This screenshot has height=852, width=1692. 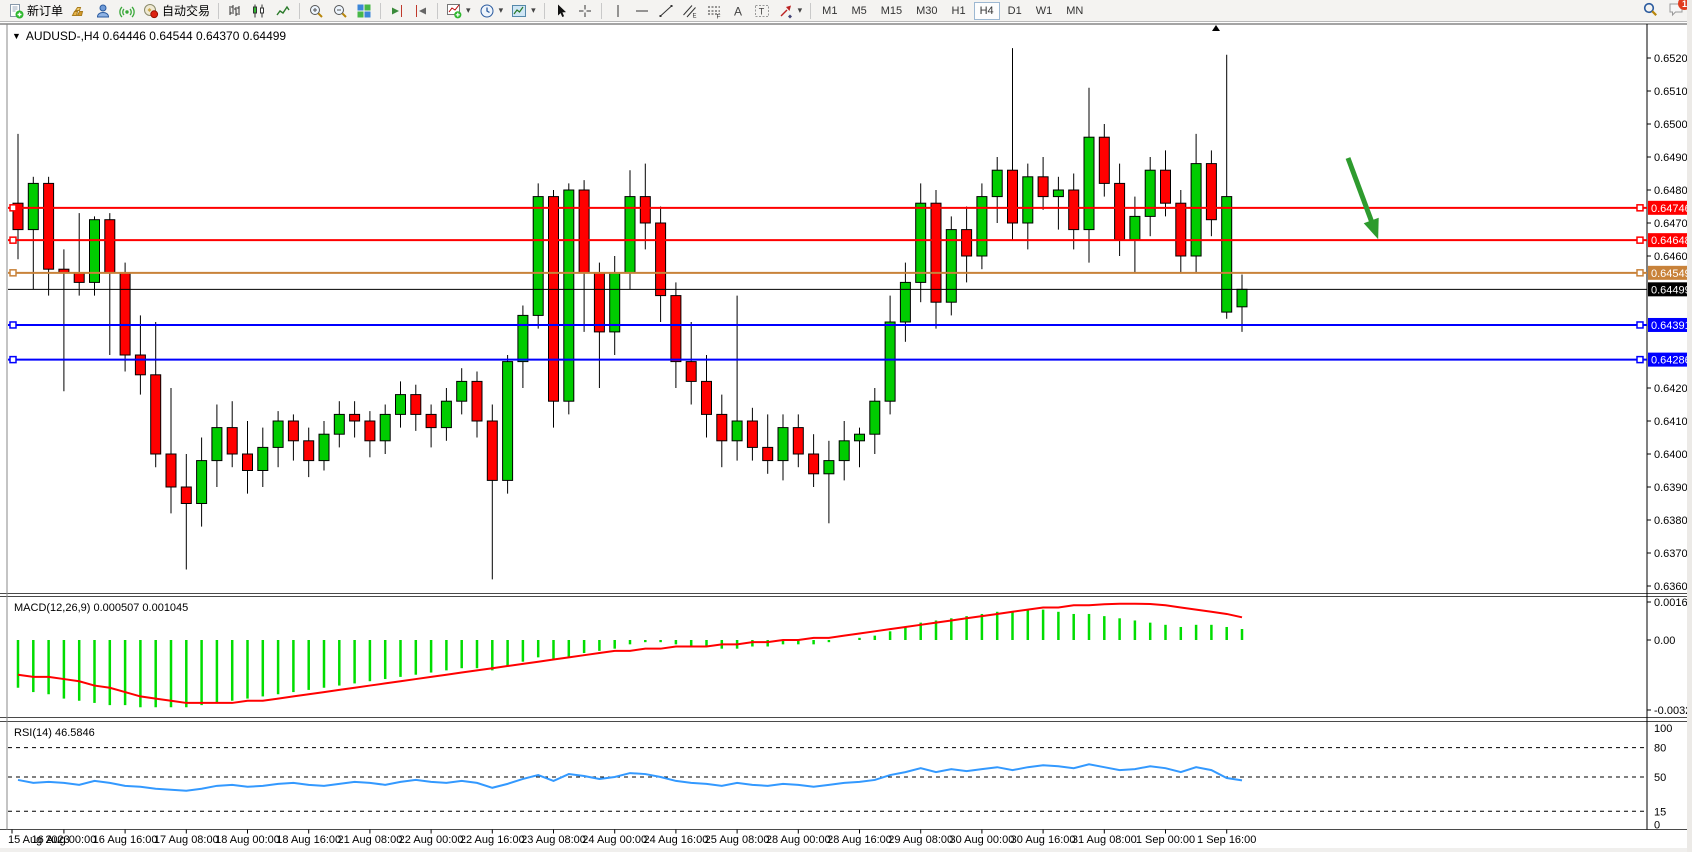 What do you see at coordinates (891, 10) in the screenshot?
I see `timeframe-M15-button: M15` at bounding box center [891, 10].